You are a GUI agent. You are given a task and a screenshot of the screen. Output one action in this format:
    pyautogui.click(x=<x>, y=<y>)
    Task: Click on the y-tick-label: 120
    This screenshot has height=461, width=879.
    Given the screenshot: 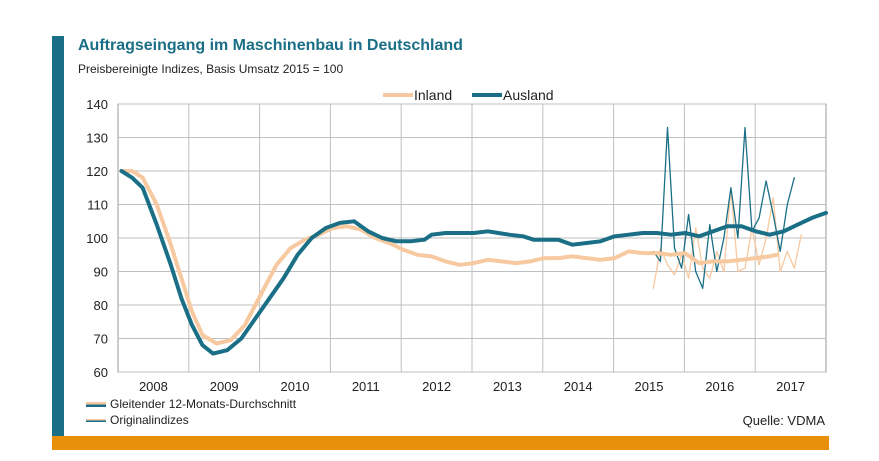 What is the action you would take?
    pyautogui.click(x=97, y=171)
    